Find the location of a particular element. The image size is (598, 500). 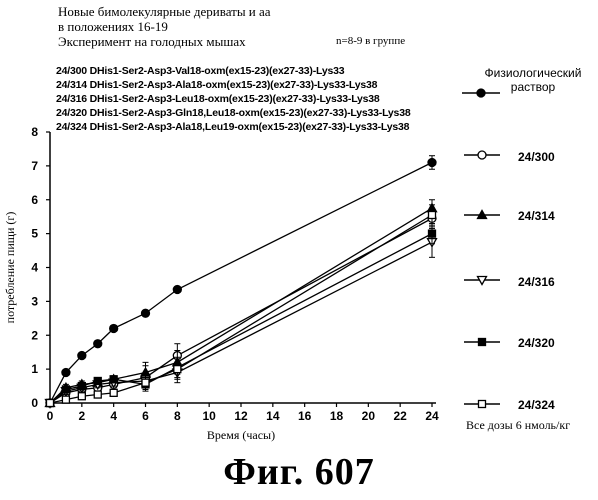

legend-label-saline: Физиологический раствор is located at coordinates (533, 80).